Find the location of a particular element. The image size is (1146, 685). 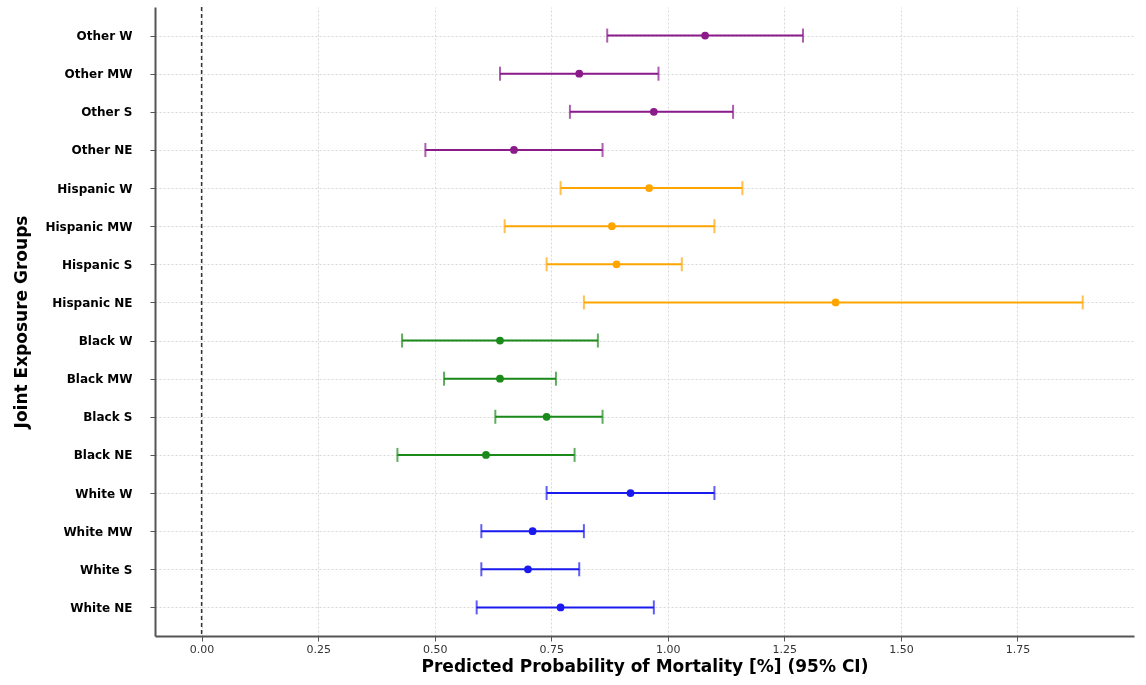

x-tick-label: 1.75 is located at coordinates (1018, 649).